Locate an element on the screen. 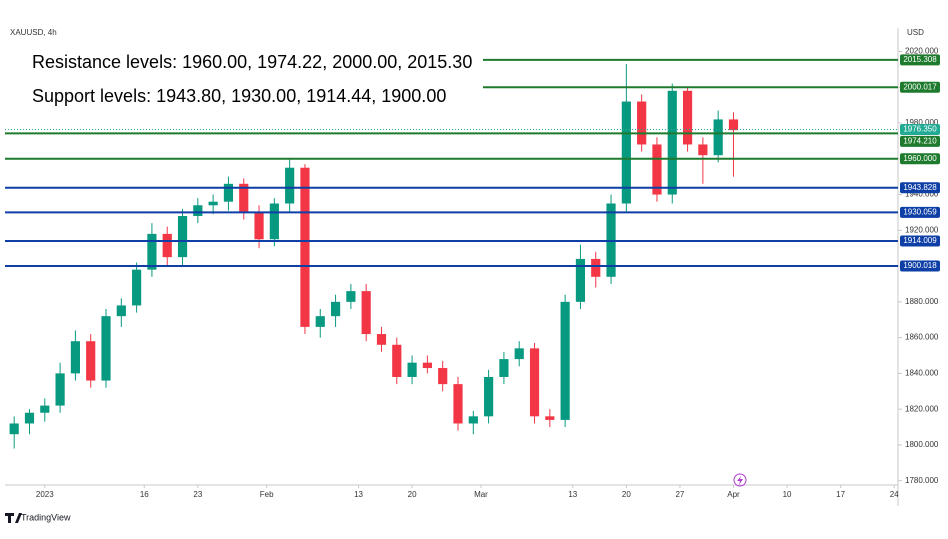  x-tick-label: 24 is located at coordinates (894, 494).